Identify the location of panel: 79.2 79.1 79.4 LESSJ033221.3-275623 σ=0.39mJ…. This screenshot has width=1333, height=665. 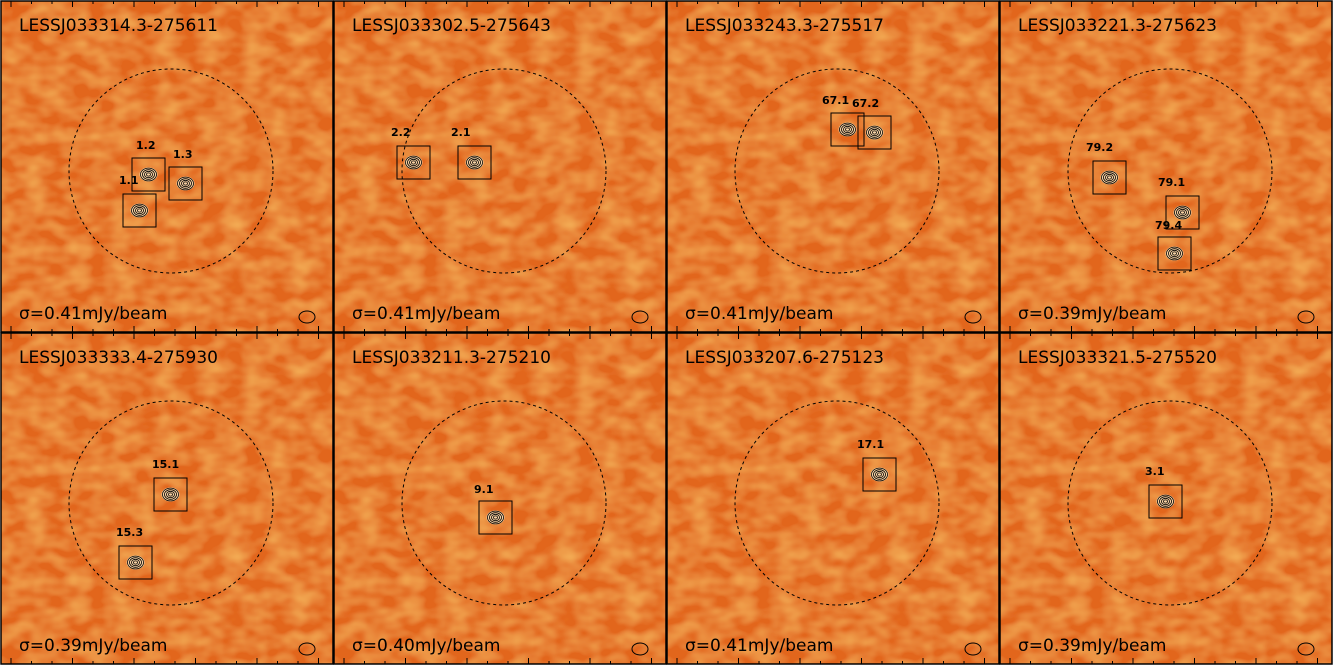
(1166, 166).